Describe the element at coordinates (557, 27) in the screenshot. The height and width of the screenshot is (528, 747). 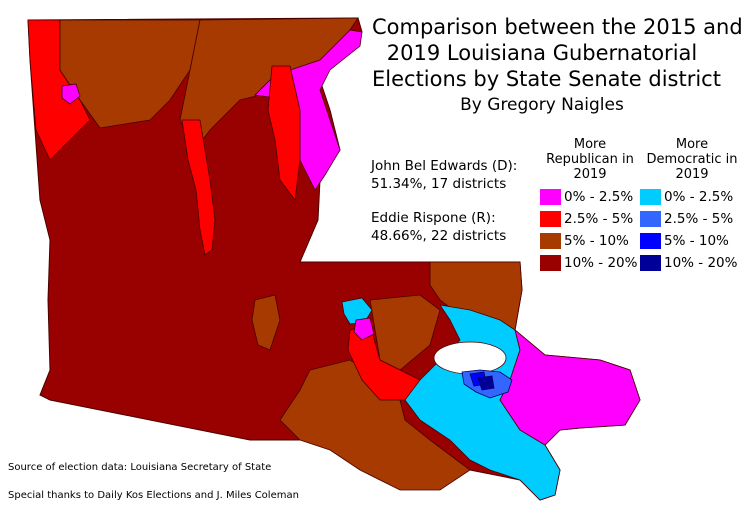
I see `title-line-1: Comparison between the 2015 and` at that location.